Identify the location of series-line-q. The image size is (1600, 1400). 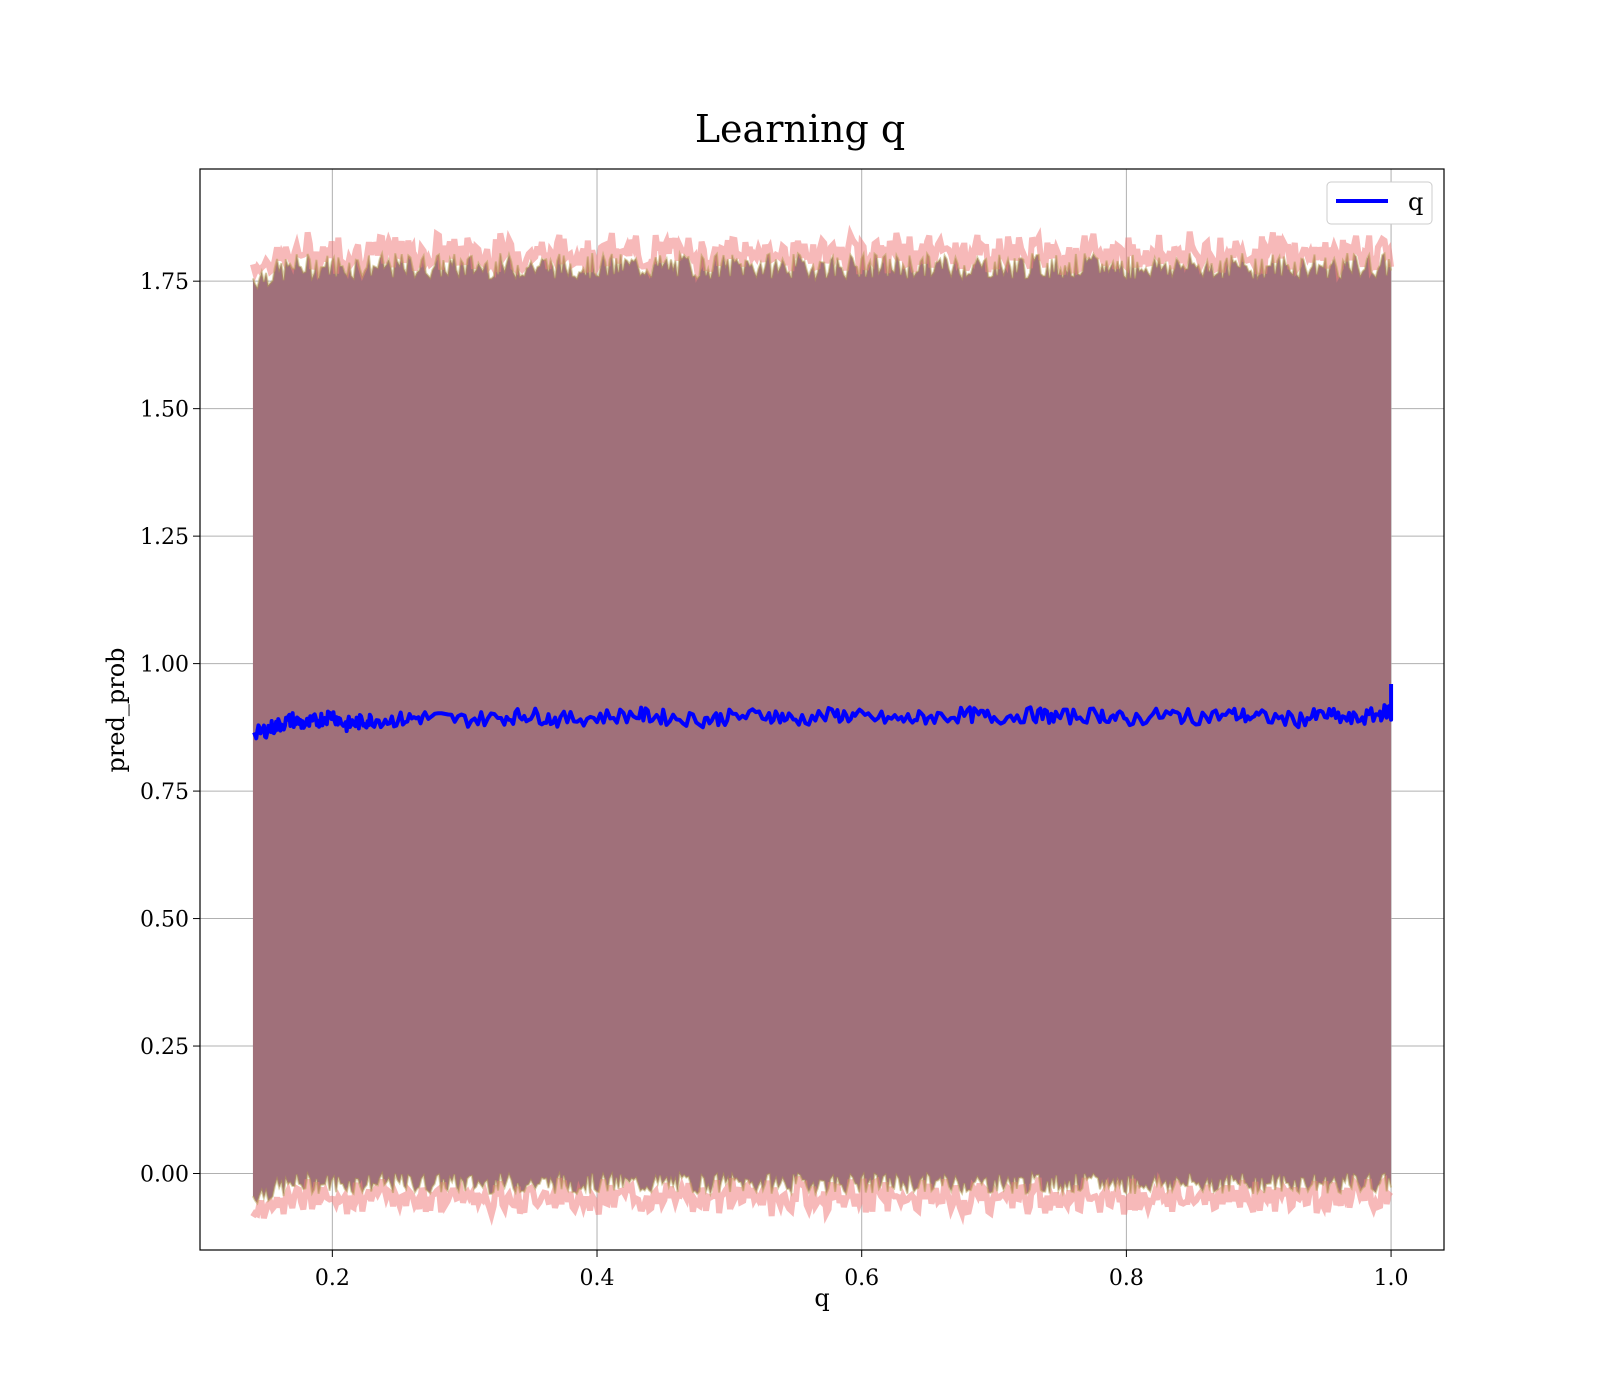
(823, 712).